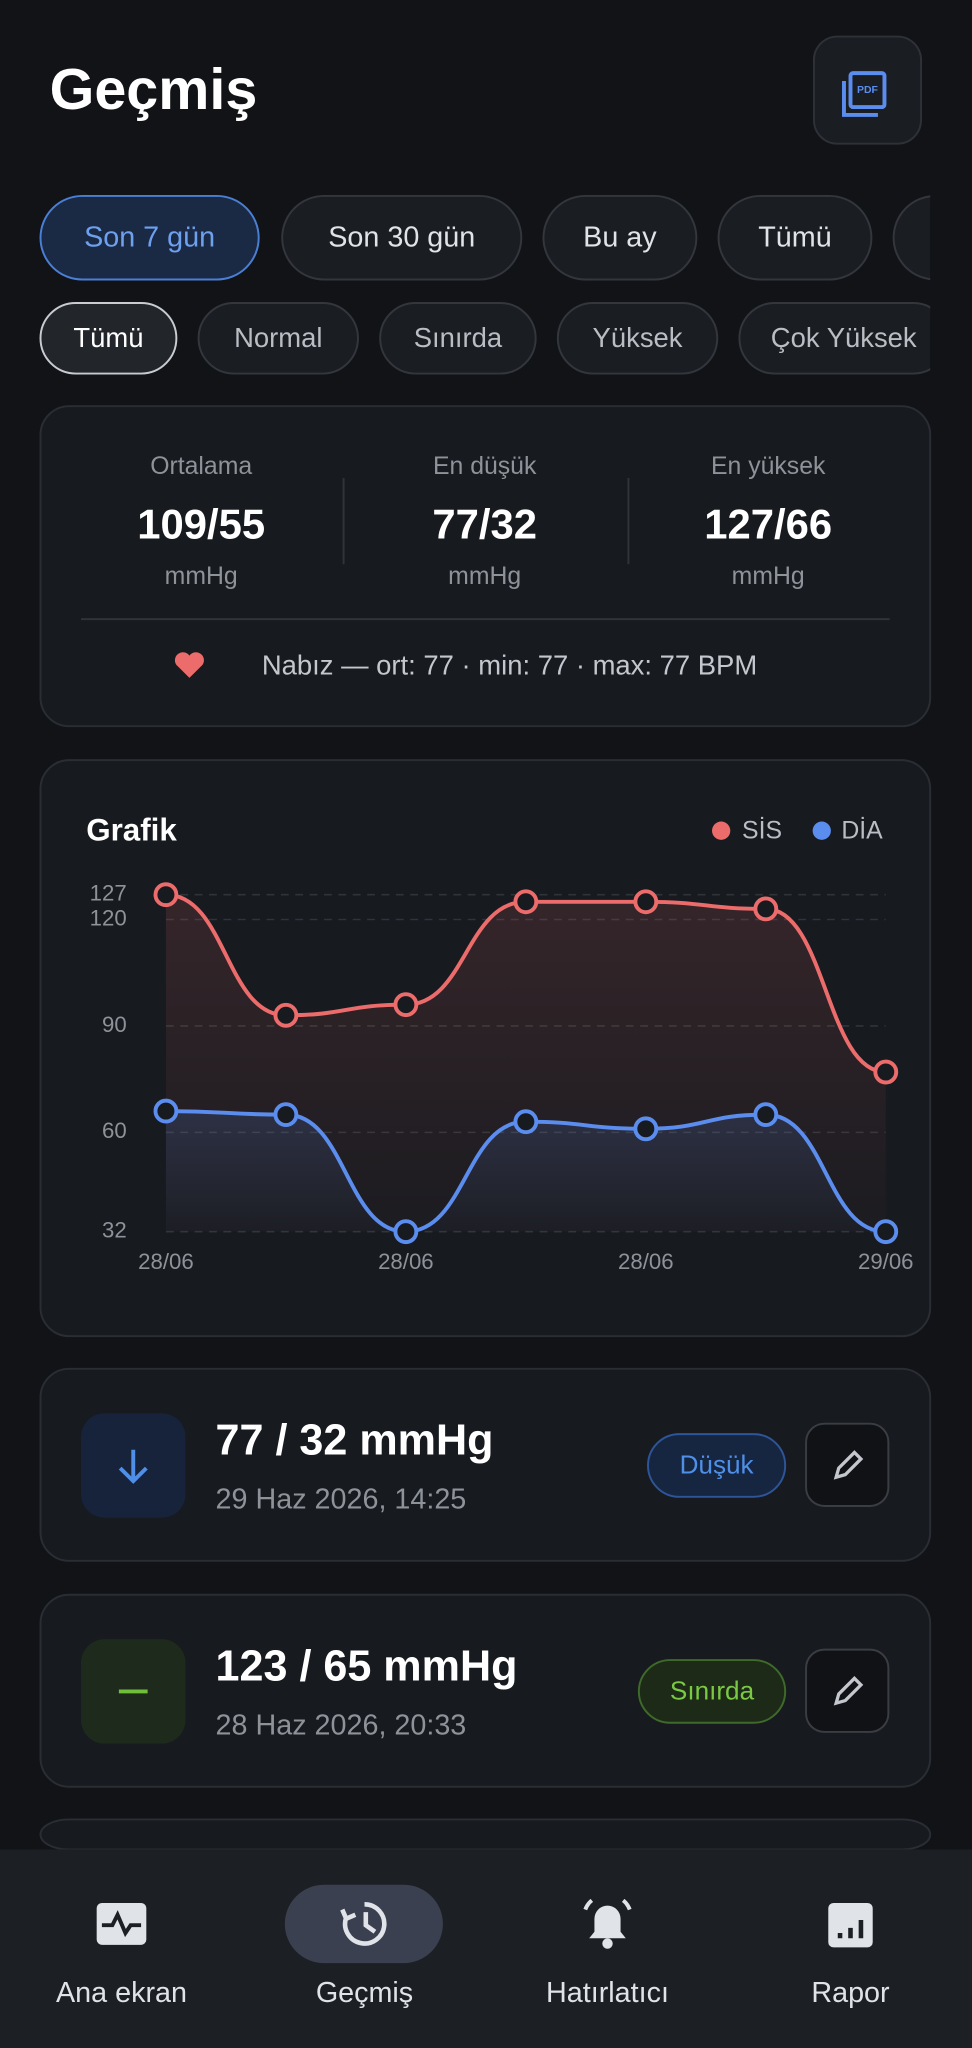  I want to click on record-value: 123 / 65 mmHg, so click(367, 1667).